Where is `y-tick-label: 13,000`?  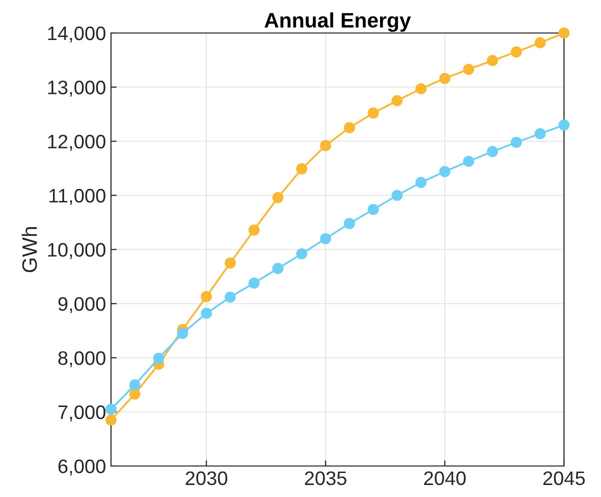
y-tick-label: 13,000 is located at coordinates (77, 88).